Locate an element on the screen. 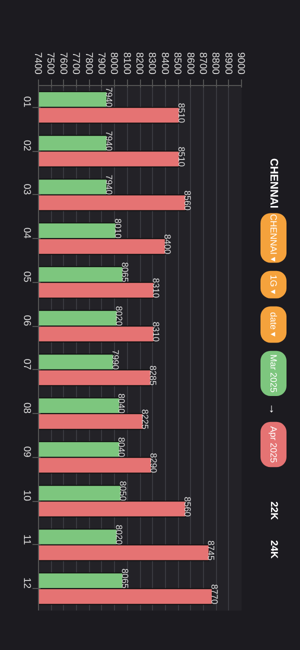 This screenshot has width=300, height=650. data-label: 8400 is located at coordinates (167, 244).